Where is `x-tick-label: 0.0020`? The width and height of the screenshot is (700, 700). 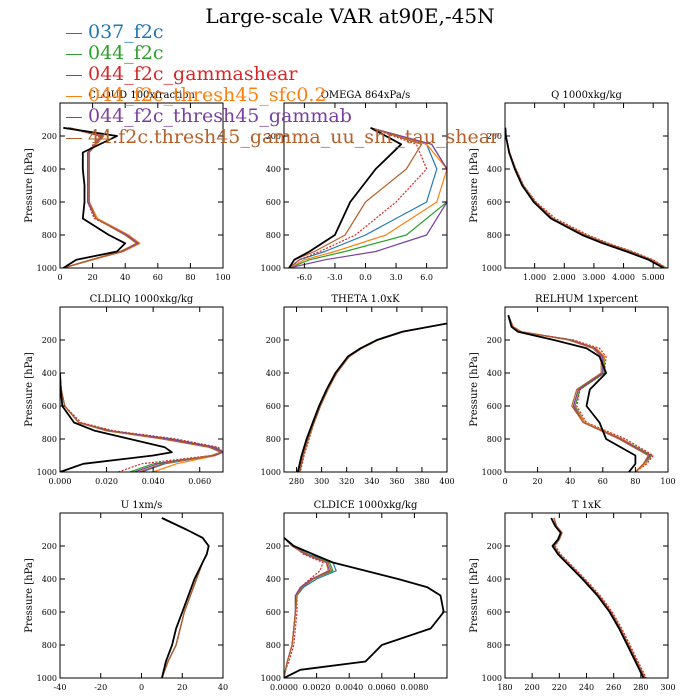 x-tick-label: 0.0020 is located at coordinates (317, 687).